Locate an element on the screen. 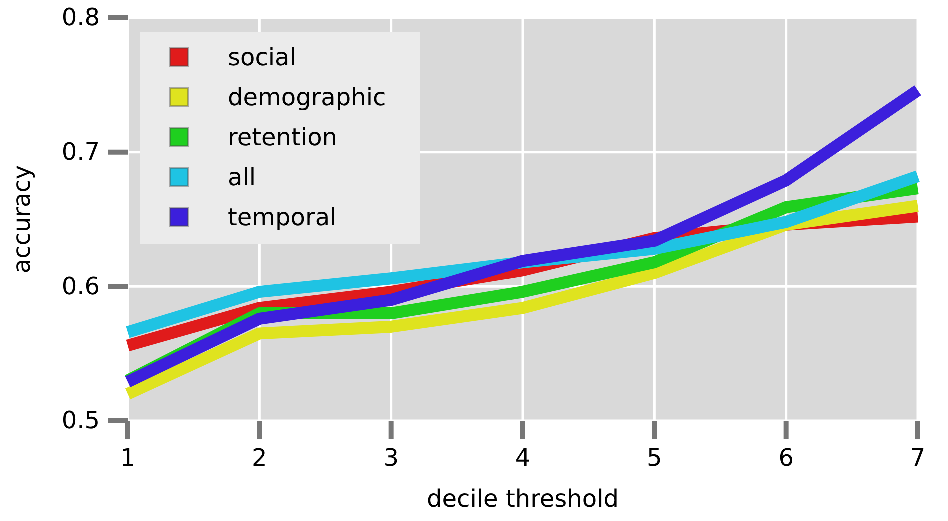 This screenshot has height=521, width=948. x-tick-label: 6 is located at coordinates (786, 458).